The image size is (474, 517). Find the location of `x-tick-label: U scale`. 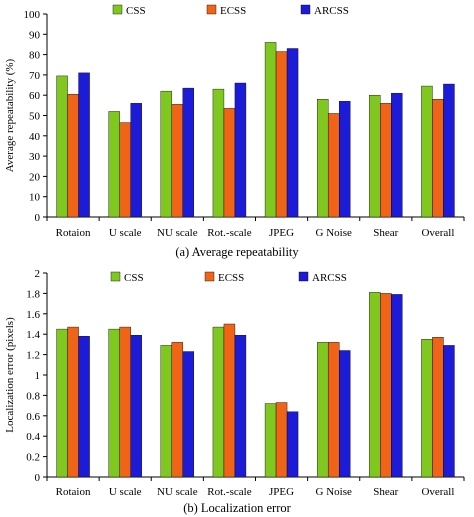

x-tick-label: U scale is located at coordinates (125, 233).